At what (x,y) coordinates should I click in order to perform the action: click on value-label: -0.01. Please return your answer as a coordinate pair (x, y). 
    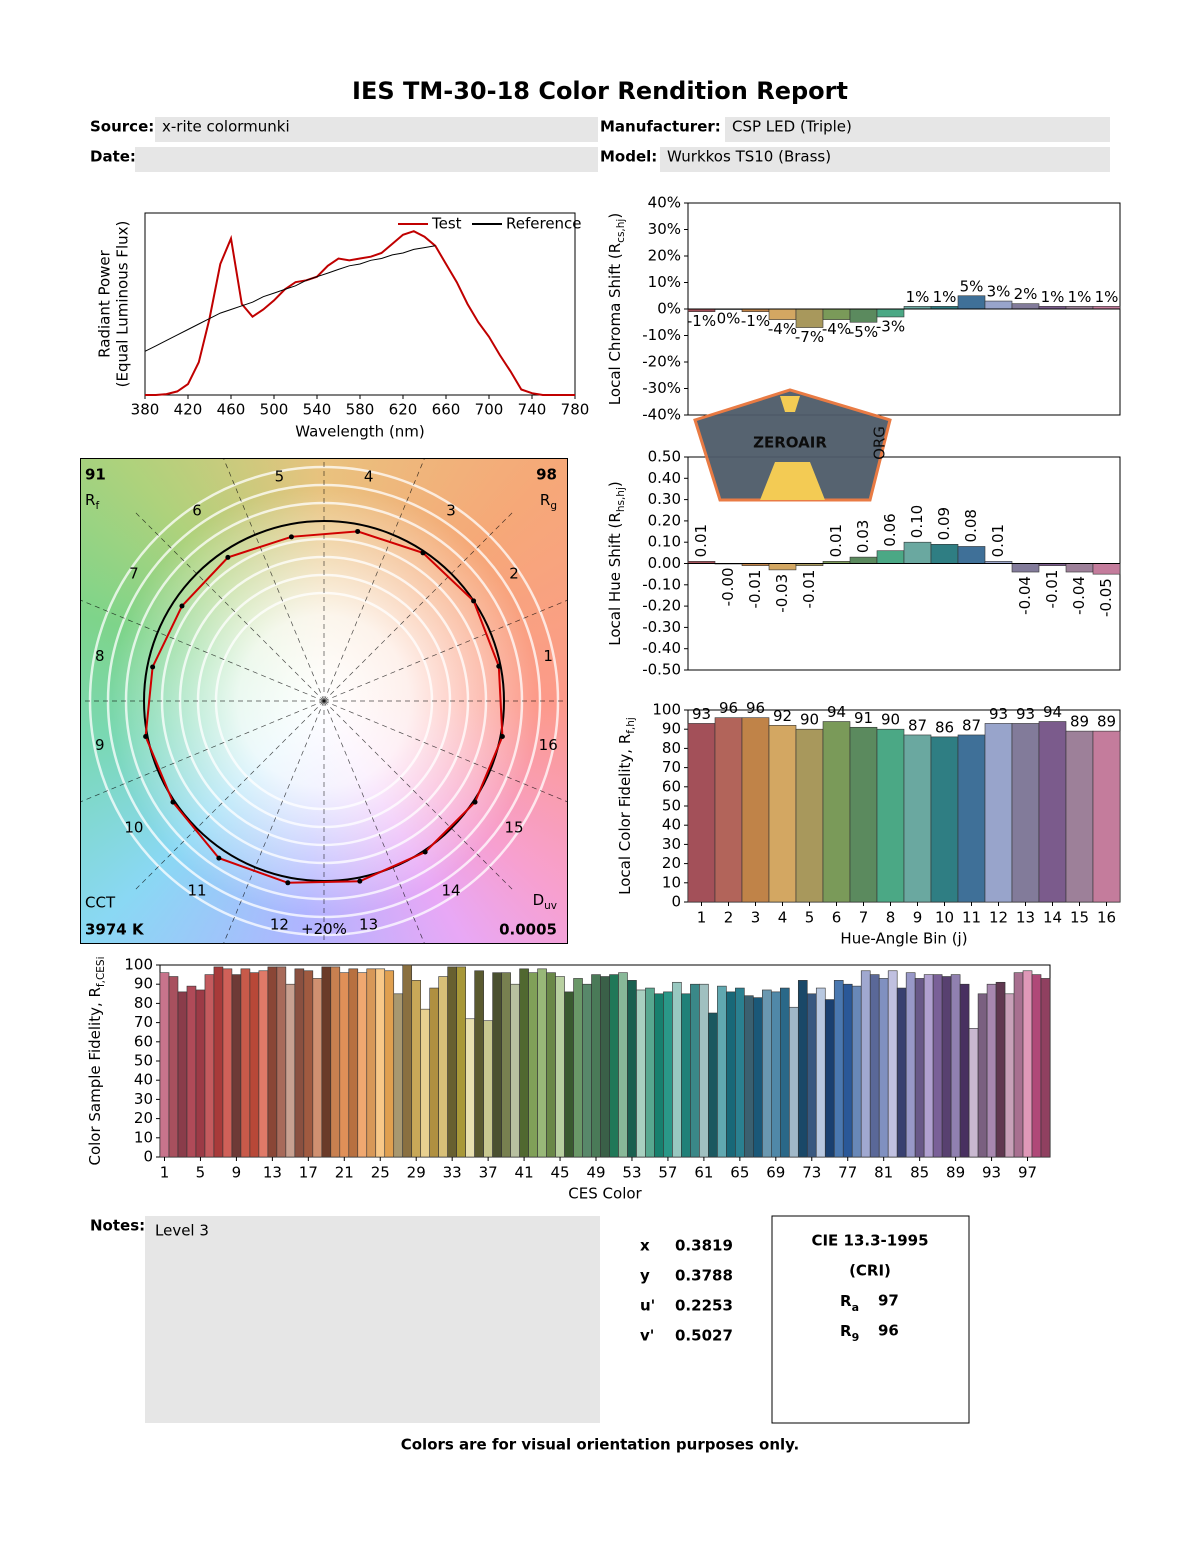
    Looking at the image, I should click on (809, 589).